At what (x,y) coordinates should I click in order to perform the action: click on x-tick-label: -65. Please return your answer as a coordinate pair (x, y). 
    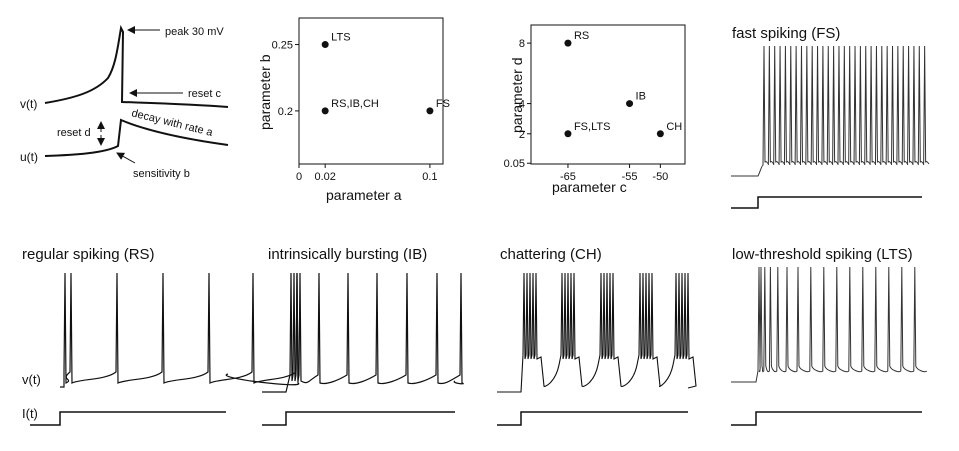
    Looking at the image, I should click on (568, 177).